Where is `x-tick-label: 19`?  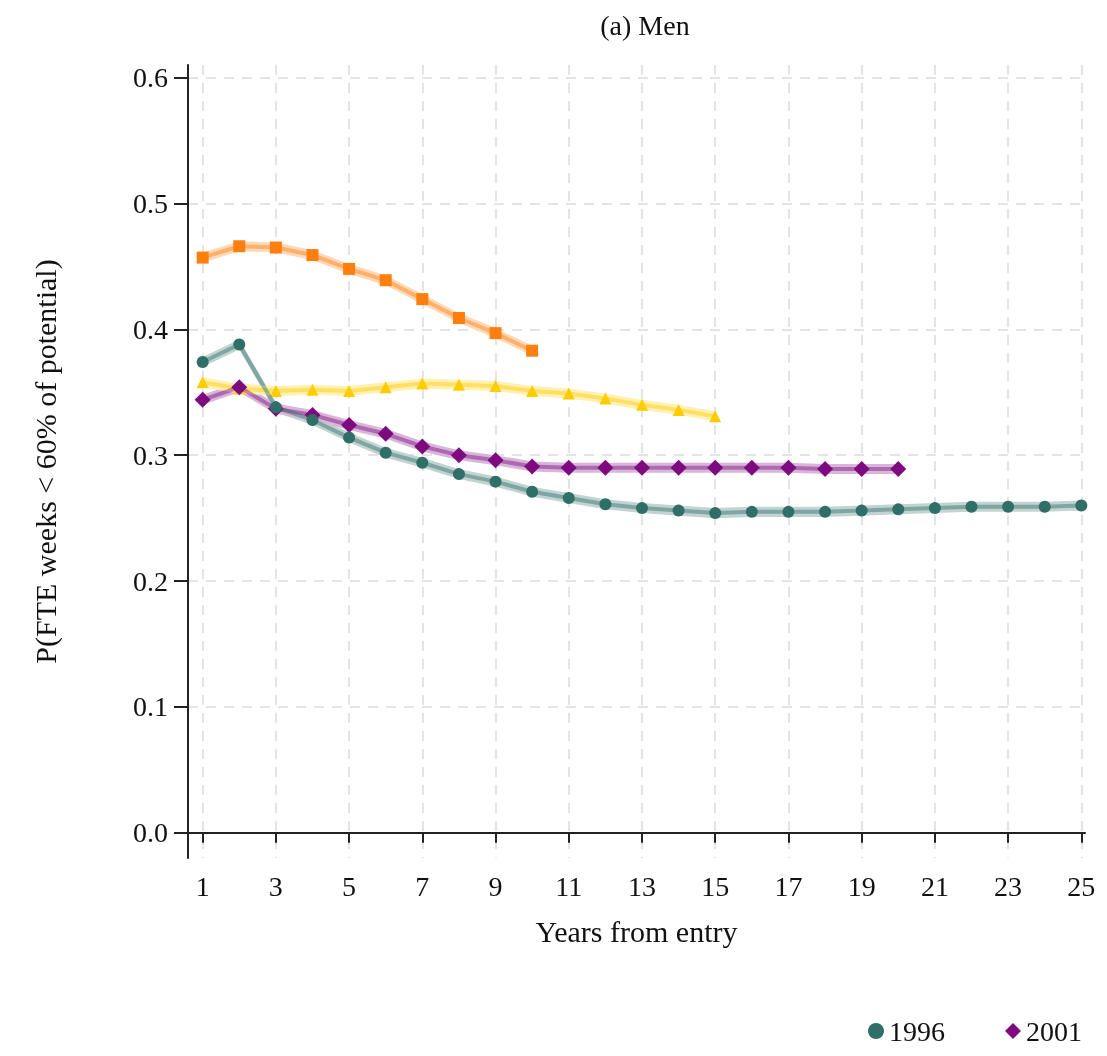 x-tick-label: 19 is located at coordinates (861, 886).